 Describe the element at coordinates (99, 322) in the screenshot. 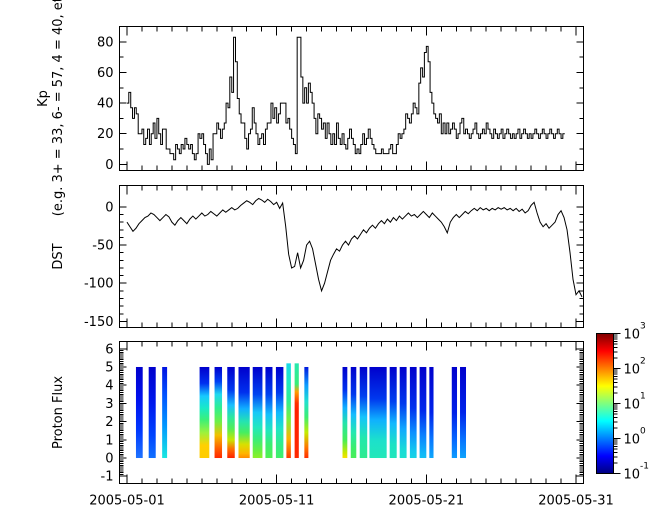

I see `ytick-label: -150` at that location.